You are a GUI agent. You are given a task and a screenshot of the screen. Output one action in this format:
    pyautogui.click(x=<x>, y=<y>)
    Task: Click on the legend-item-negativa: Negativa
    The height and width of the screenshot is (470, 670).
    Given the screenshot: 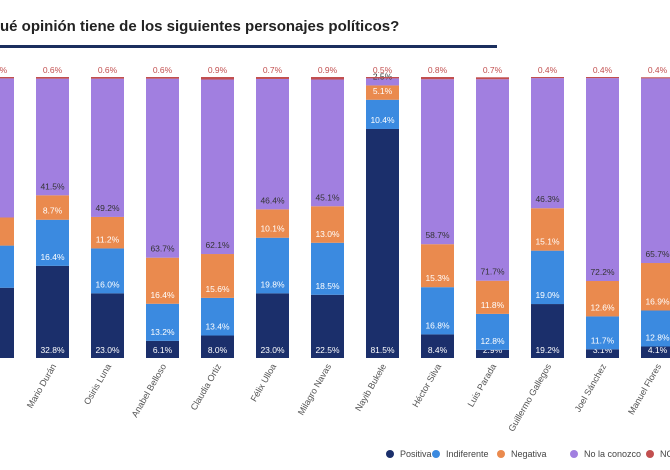 What is the action you would take?
    pyautogui.click(x=522, y=454)
    